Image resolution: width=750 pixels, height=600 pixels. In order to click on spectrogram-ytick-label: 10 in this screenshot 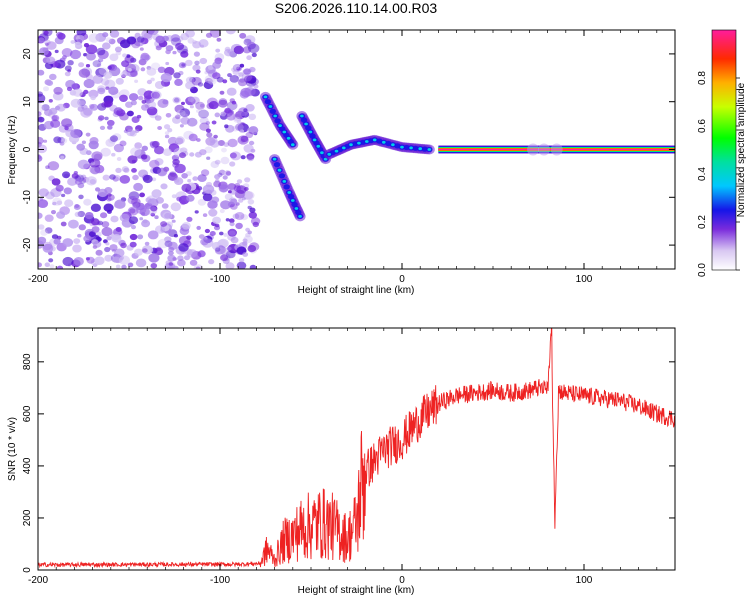, I will do `click(27, 102)`.